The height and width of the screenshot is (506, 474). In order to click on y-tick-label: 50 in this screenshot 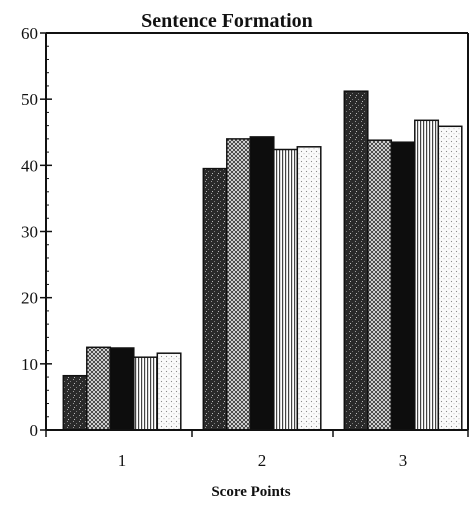, I will do `click(29, 99)`.